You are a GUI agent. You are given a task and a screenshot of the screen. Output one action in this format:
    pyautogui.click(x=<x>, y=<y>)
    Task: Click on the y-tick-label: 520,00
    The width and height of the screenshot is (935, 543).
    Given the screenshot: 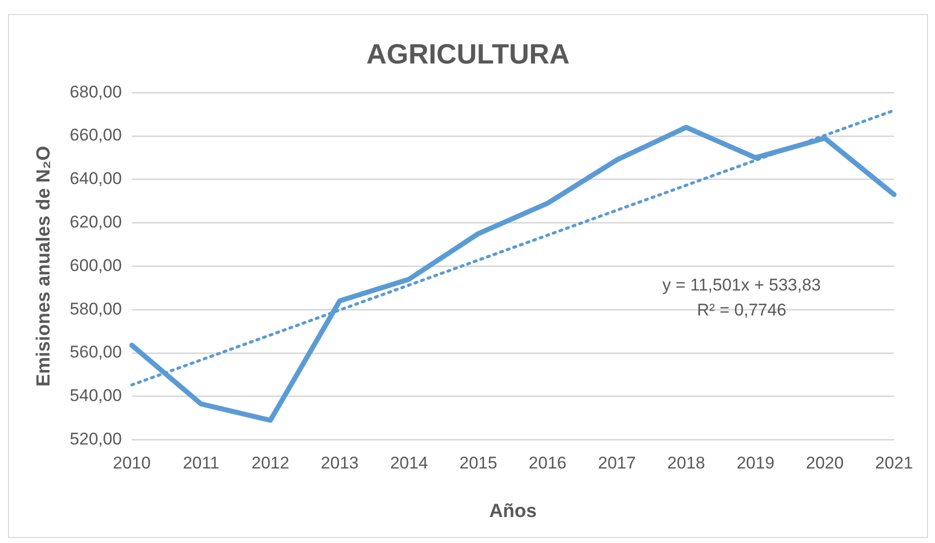 What is the action you would take?
    pyautogui.click(x=96, y=438)
    